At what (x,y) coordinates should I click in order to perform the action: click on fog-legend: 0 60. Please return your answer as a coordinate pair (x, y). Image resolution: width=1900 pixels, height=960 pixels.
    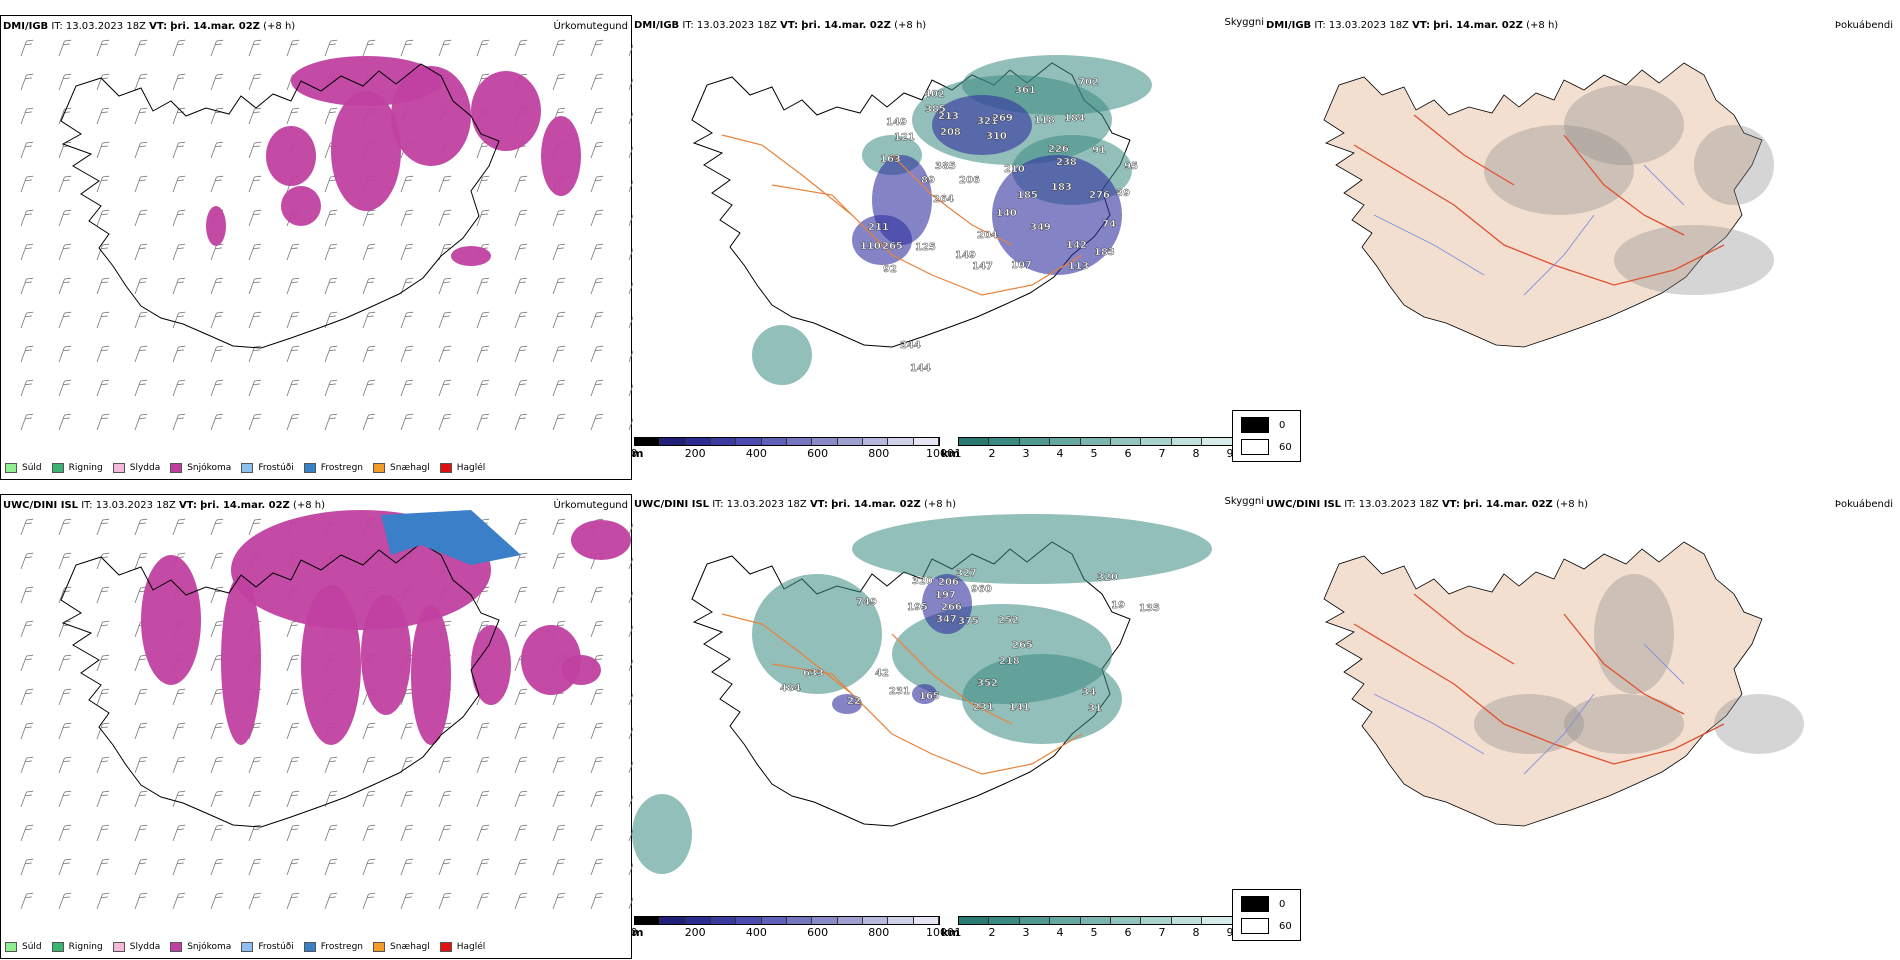
    Looking at the image, I should click on (1266, 915).